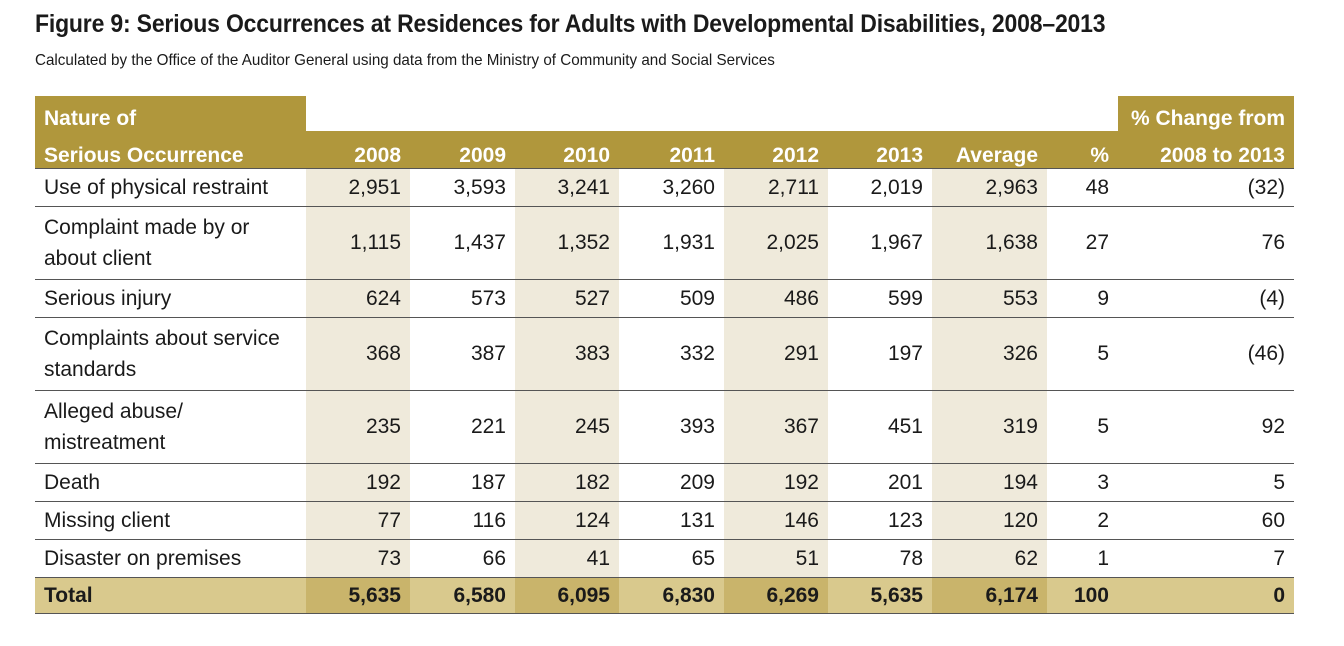  Describe the element at coordinates (358, 520) in the screenshot. I see `table-cell: 77` at that location.